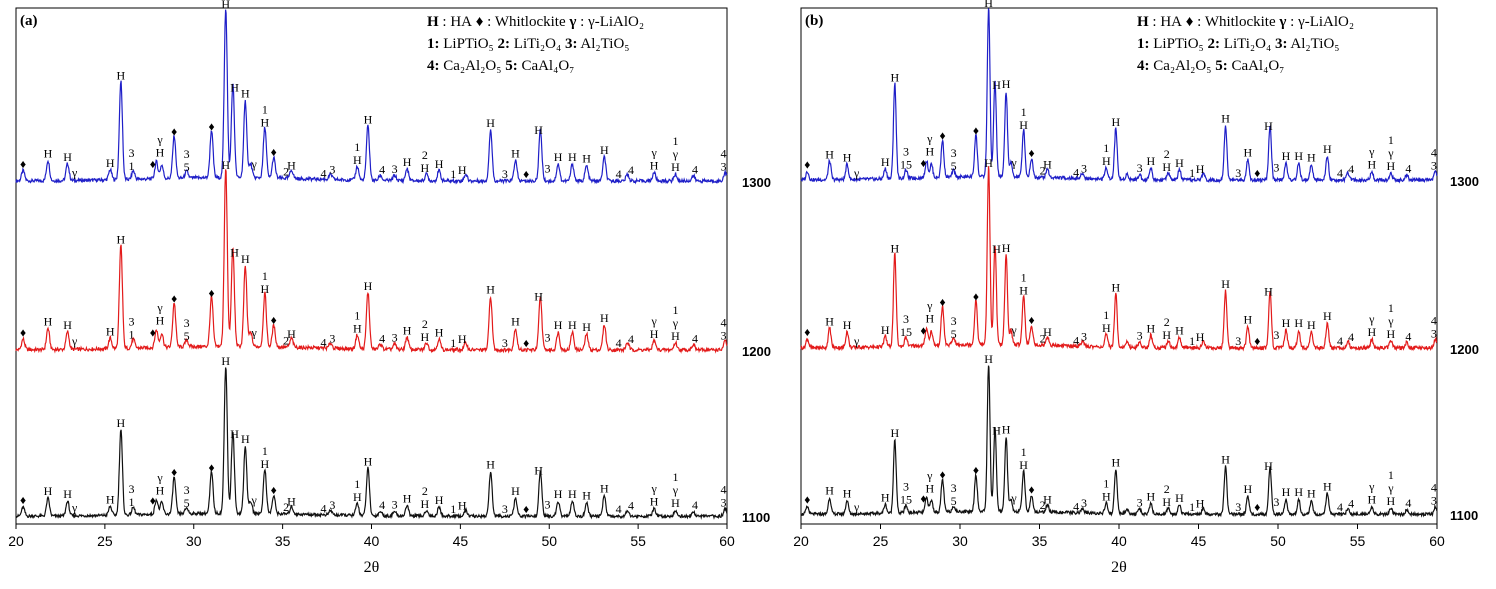  What do you see at coordinates (461, 541) in the screenshot?
I see `x-tick-label: 45` at bounding box center [461, 541].